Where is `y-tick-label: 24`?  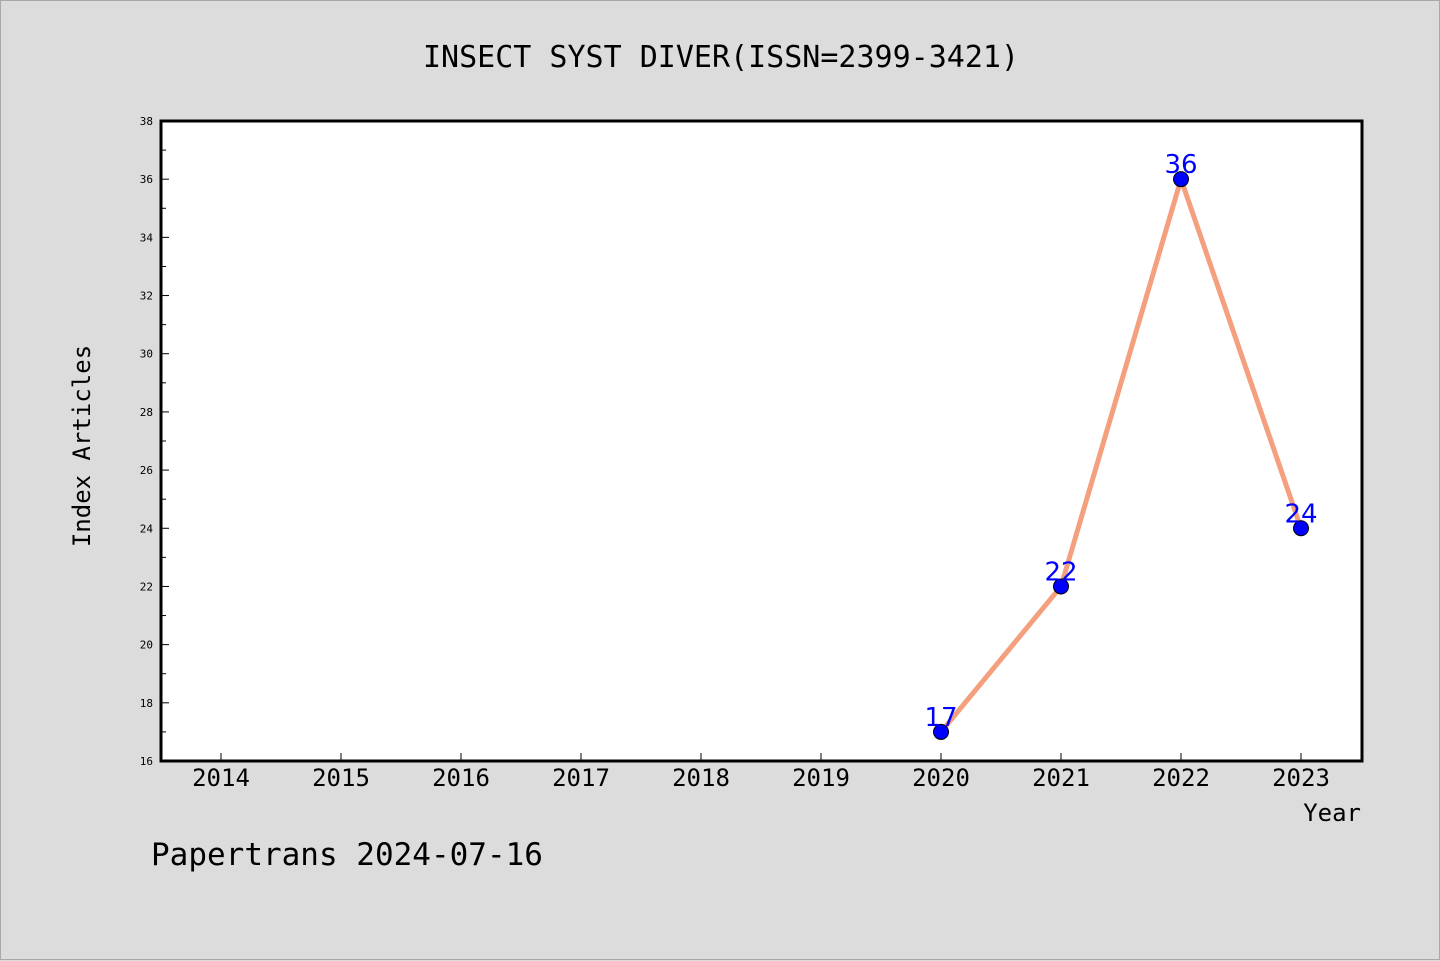
y-tick-label: 24 is located at coordinates (147, 528).